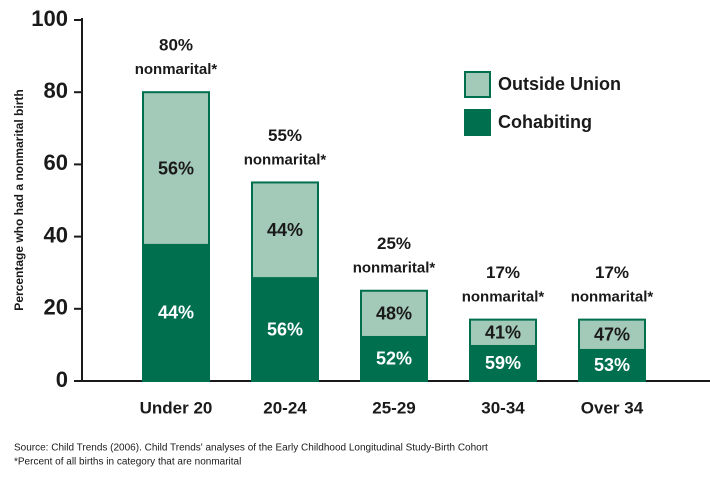 Image resolution: width=710 pixels, height=480 pixels. What do you see at coordinates (56, 90) in the screenshot?
I see `y-tick-label: 80` at bounding box center [56, 90].